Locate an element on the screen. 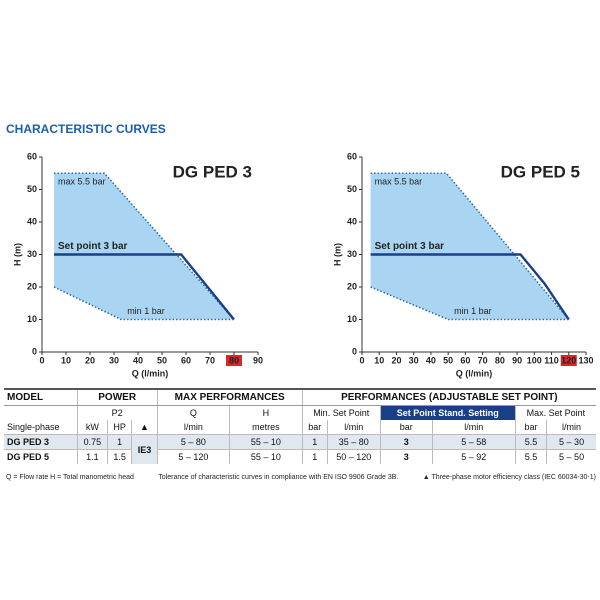 This screenshot has height=600, width=600. table-cell: 5 – 92 is located at coordinates (473, 456).